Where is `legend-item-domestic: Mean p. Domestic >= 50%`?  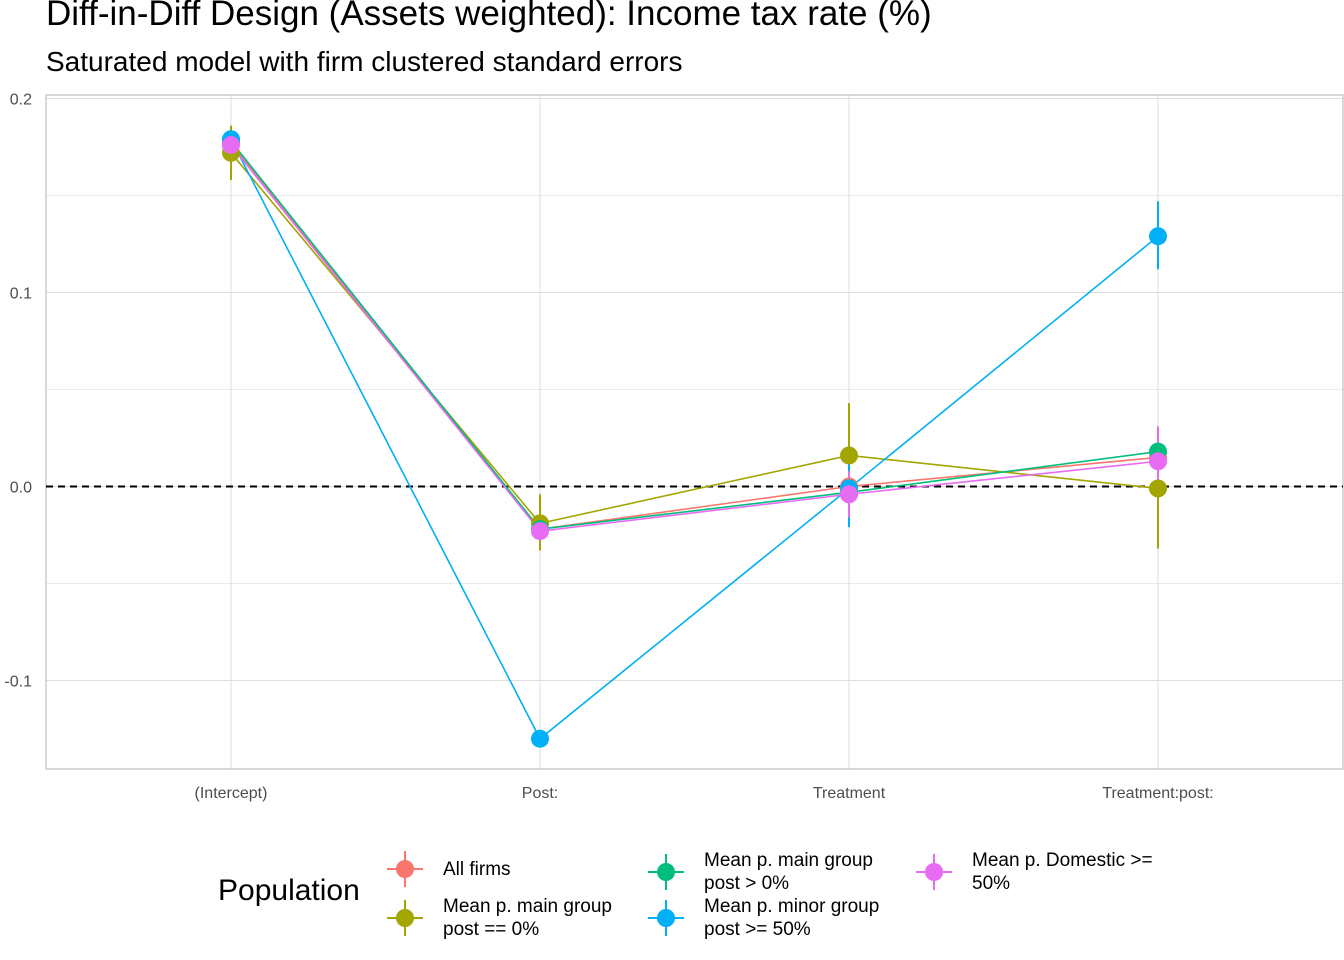
legend-item-domestic: Mean p. Domestic >= 50% is located at coordinates (1033, 872).